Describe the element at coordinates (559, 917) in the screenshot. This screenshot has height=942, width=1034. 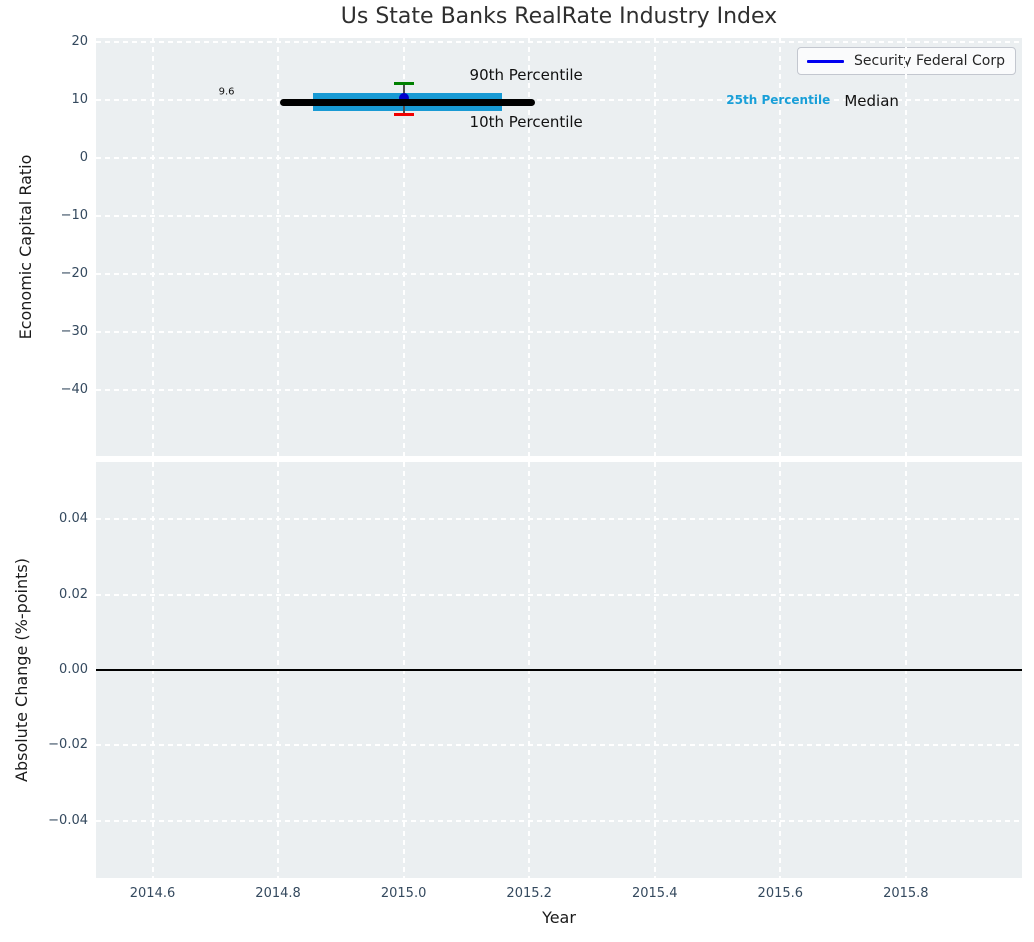
I see `x-axis-label-year: Year` at that location.